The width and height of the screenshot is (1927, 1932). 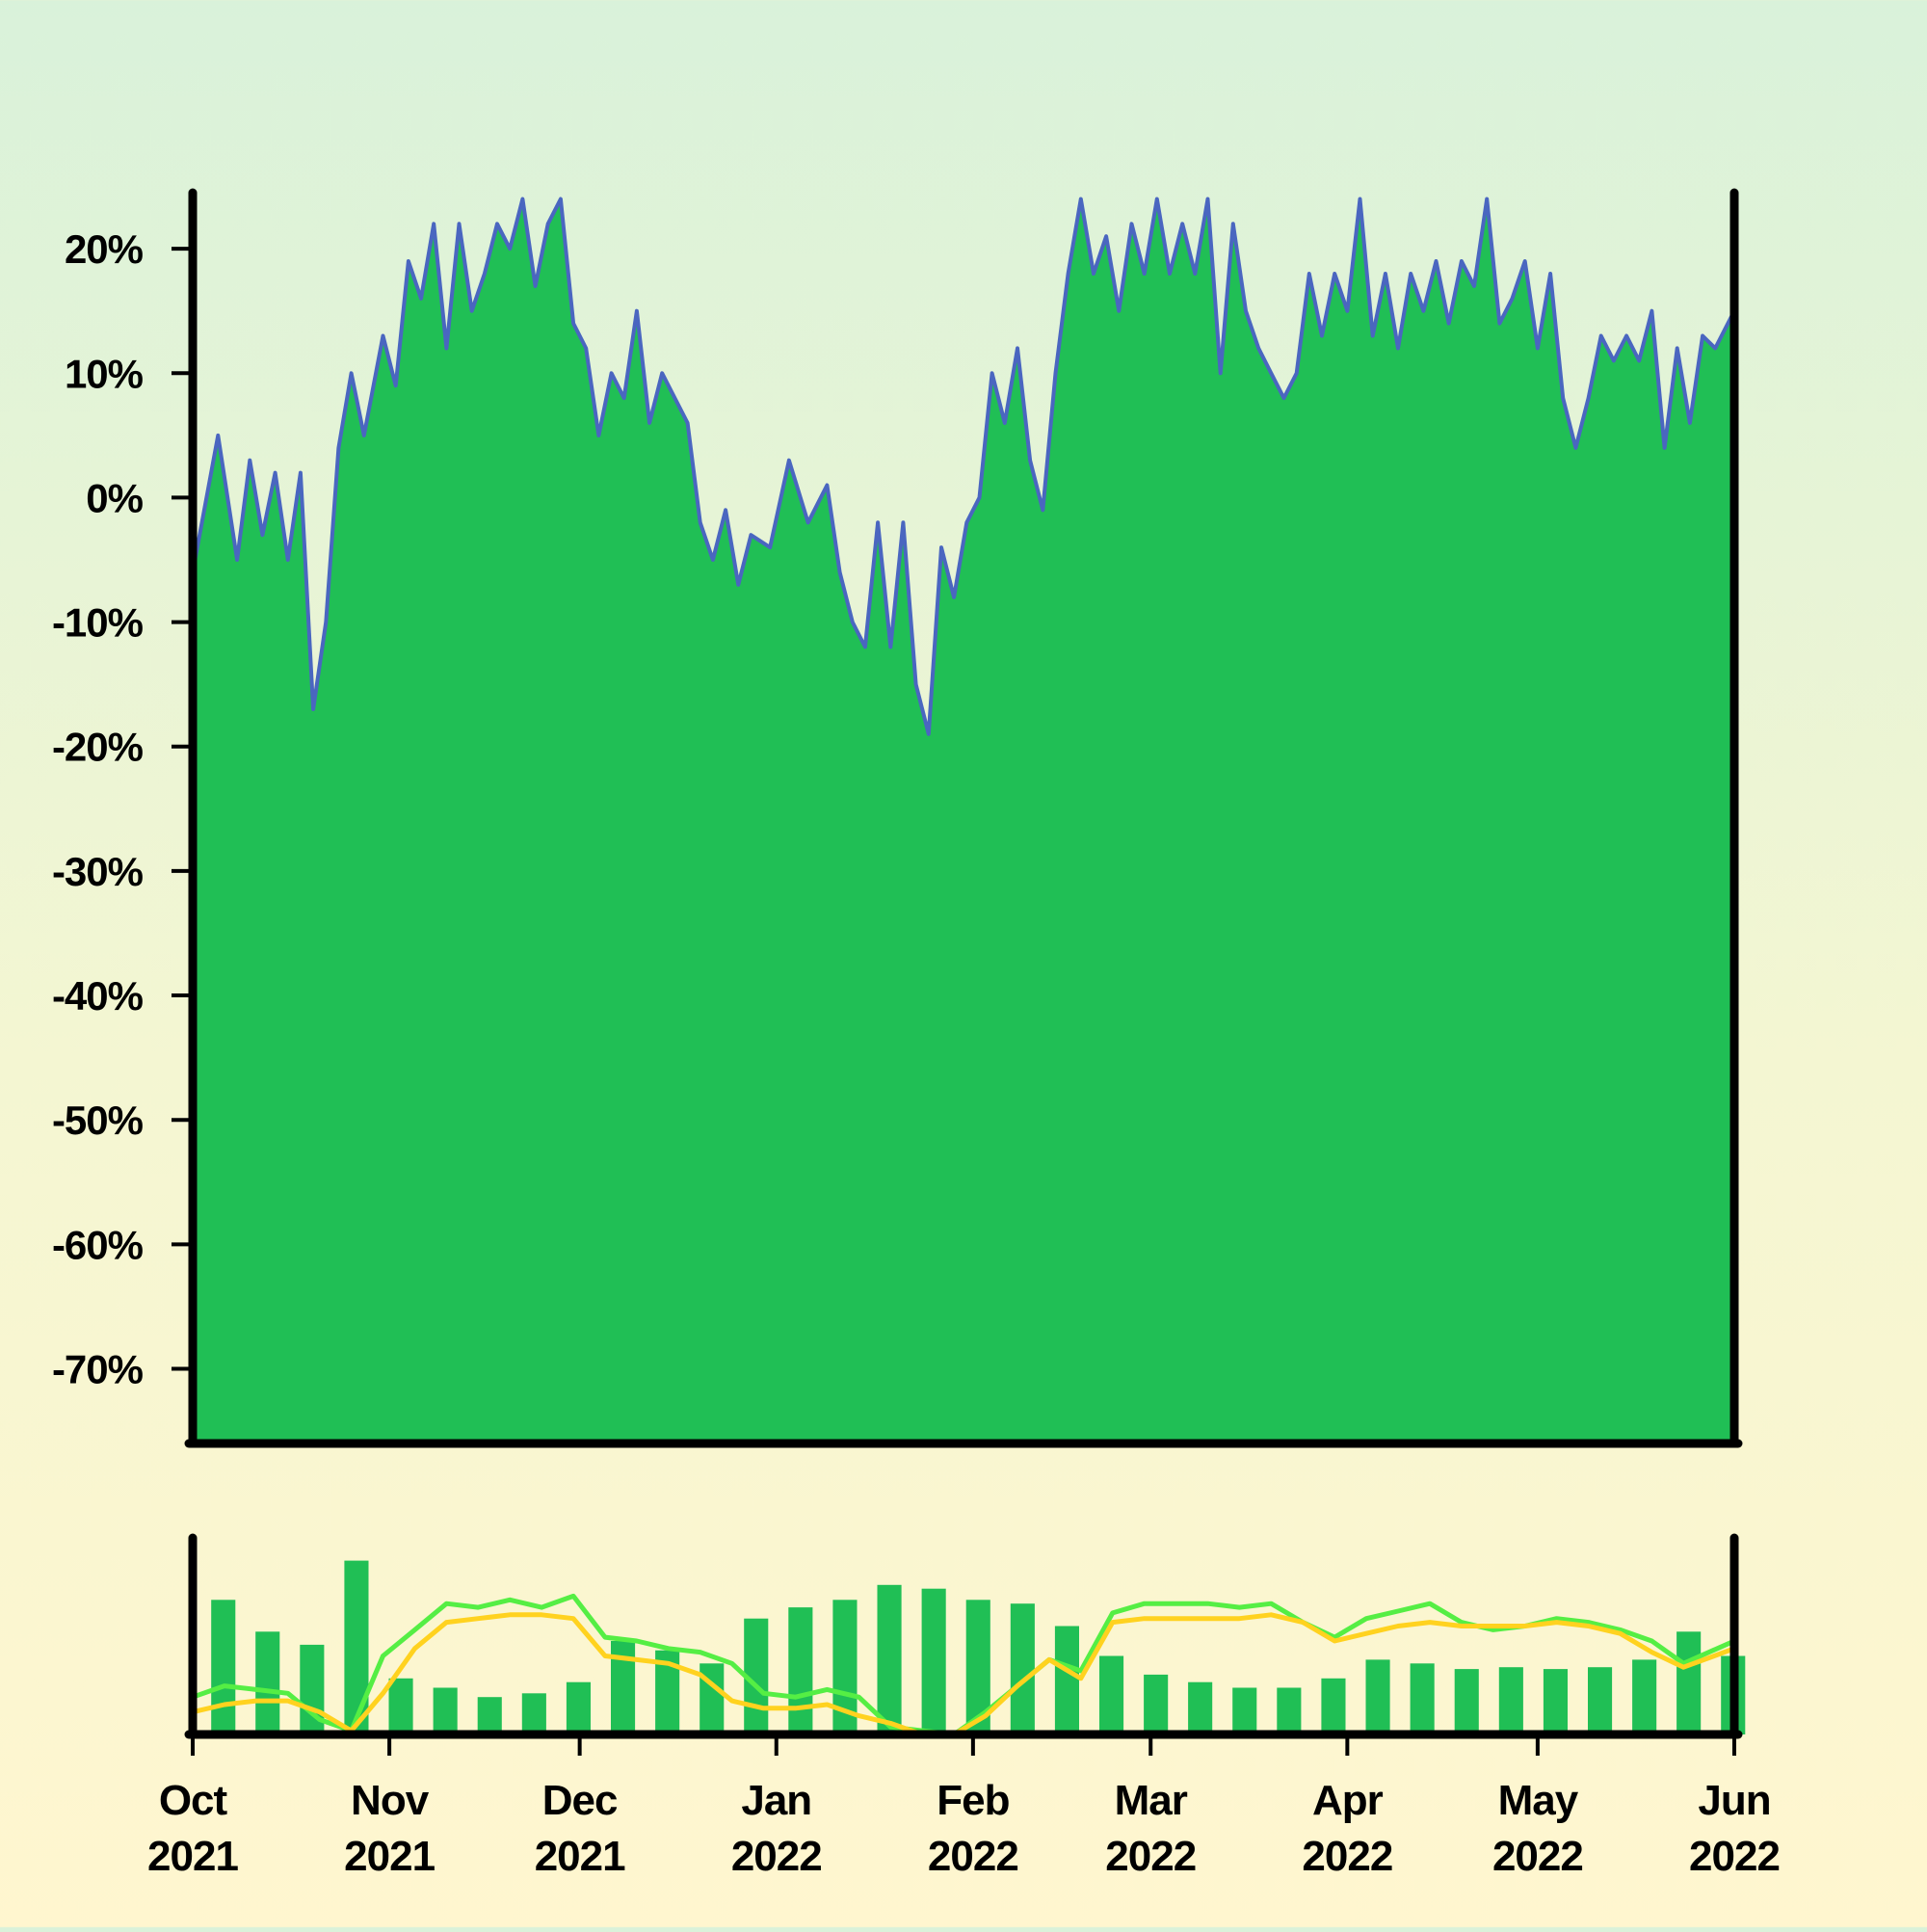 What do you see at coordinates (1538, 1800) in the screenshot?
I see `x-tick-month: May` at bounding box center [1538, 1800].